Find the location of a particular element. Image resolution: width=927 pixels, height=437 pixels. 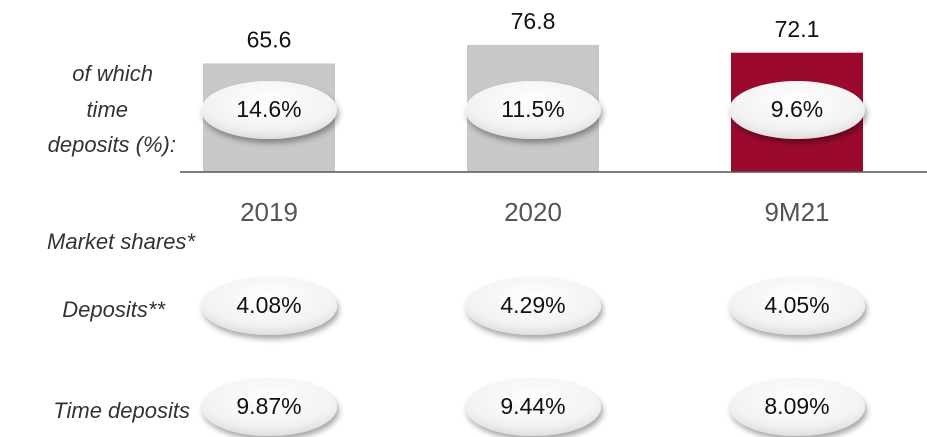

pill-label: 4.29% is located at coordinates (532, 305).